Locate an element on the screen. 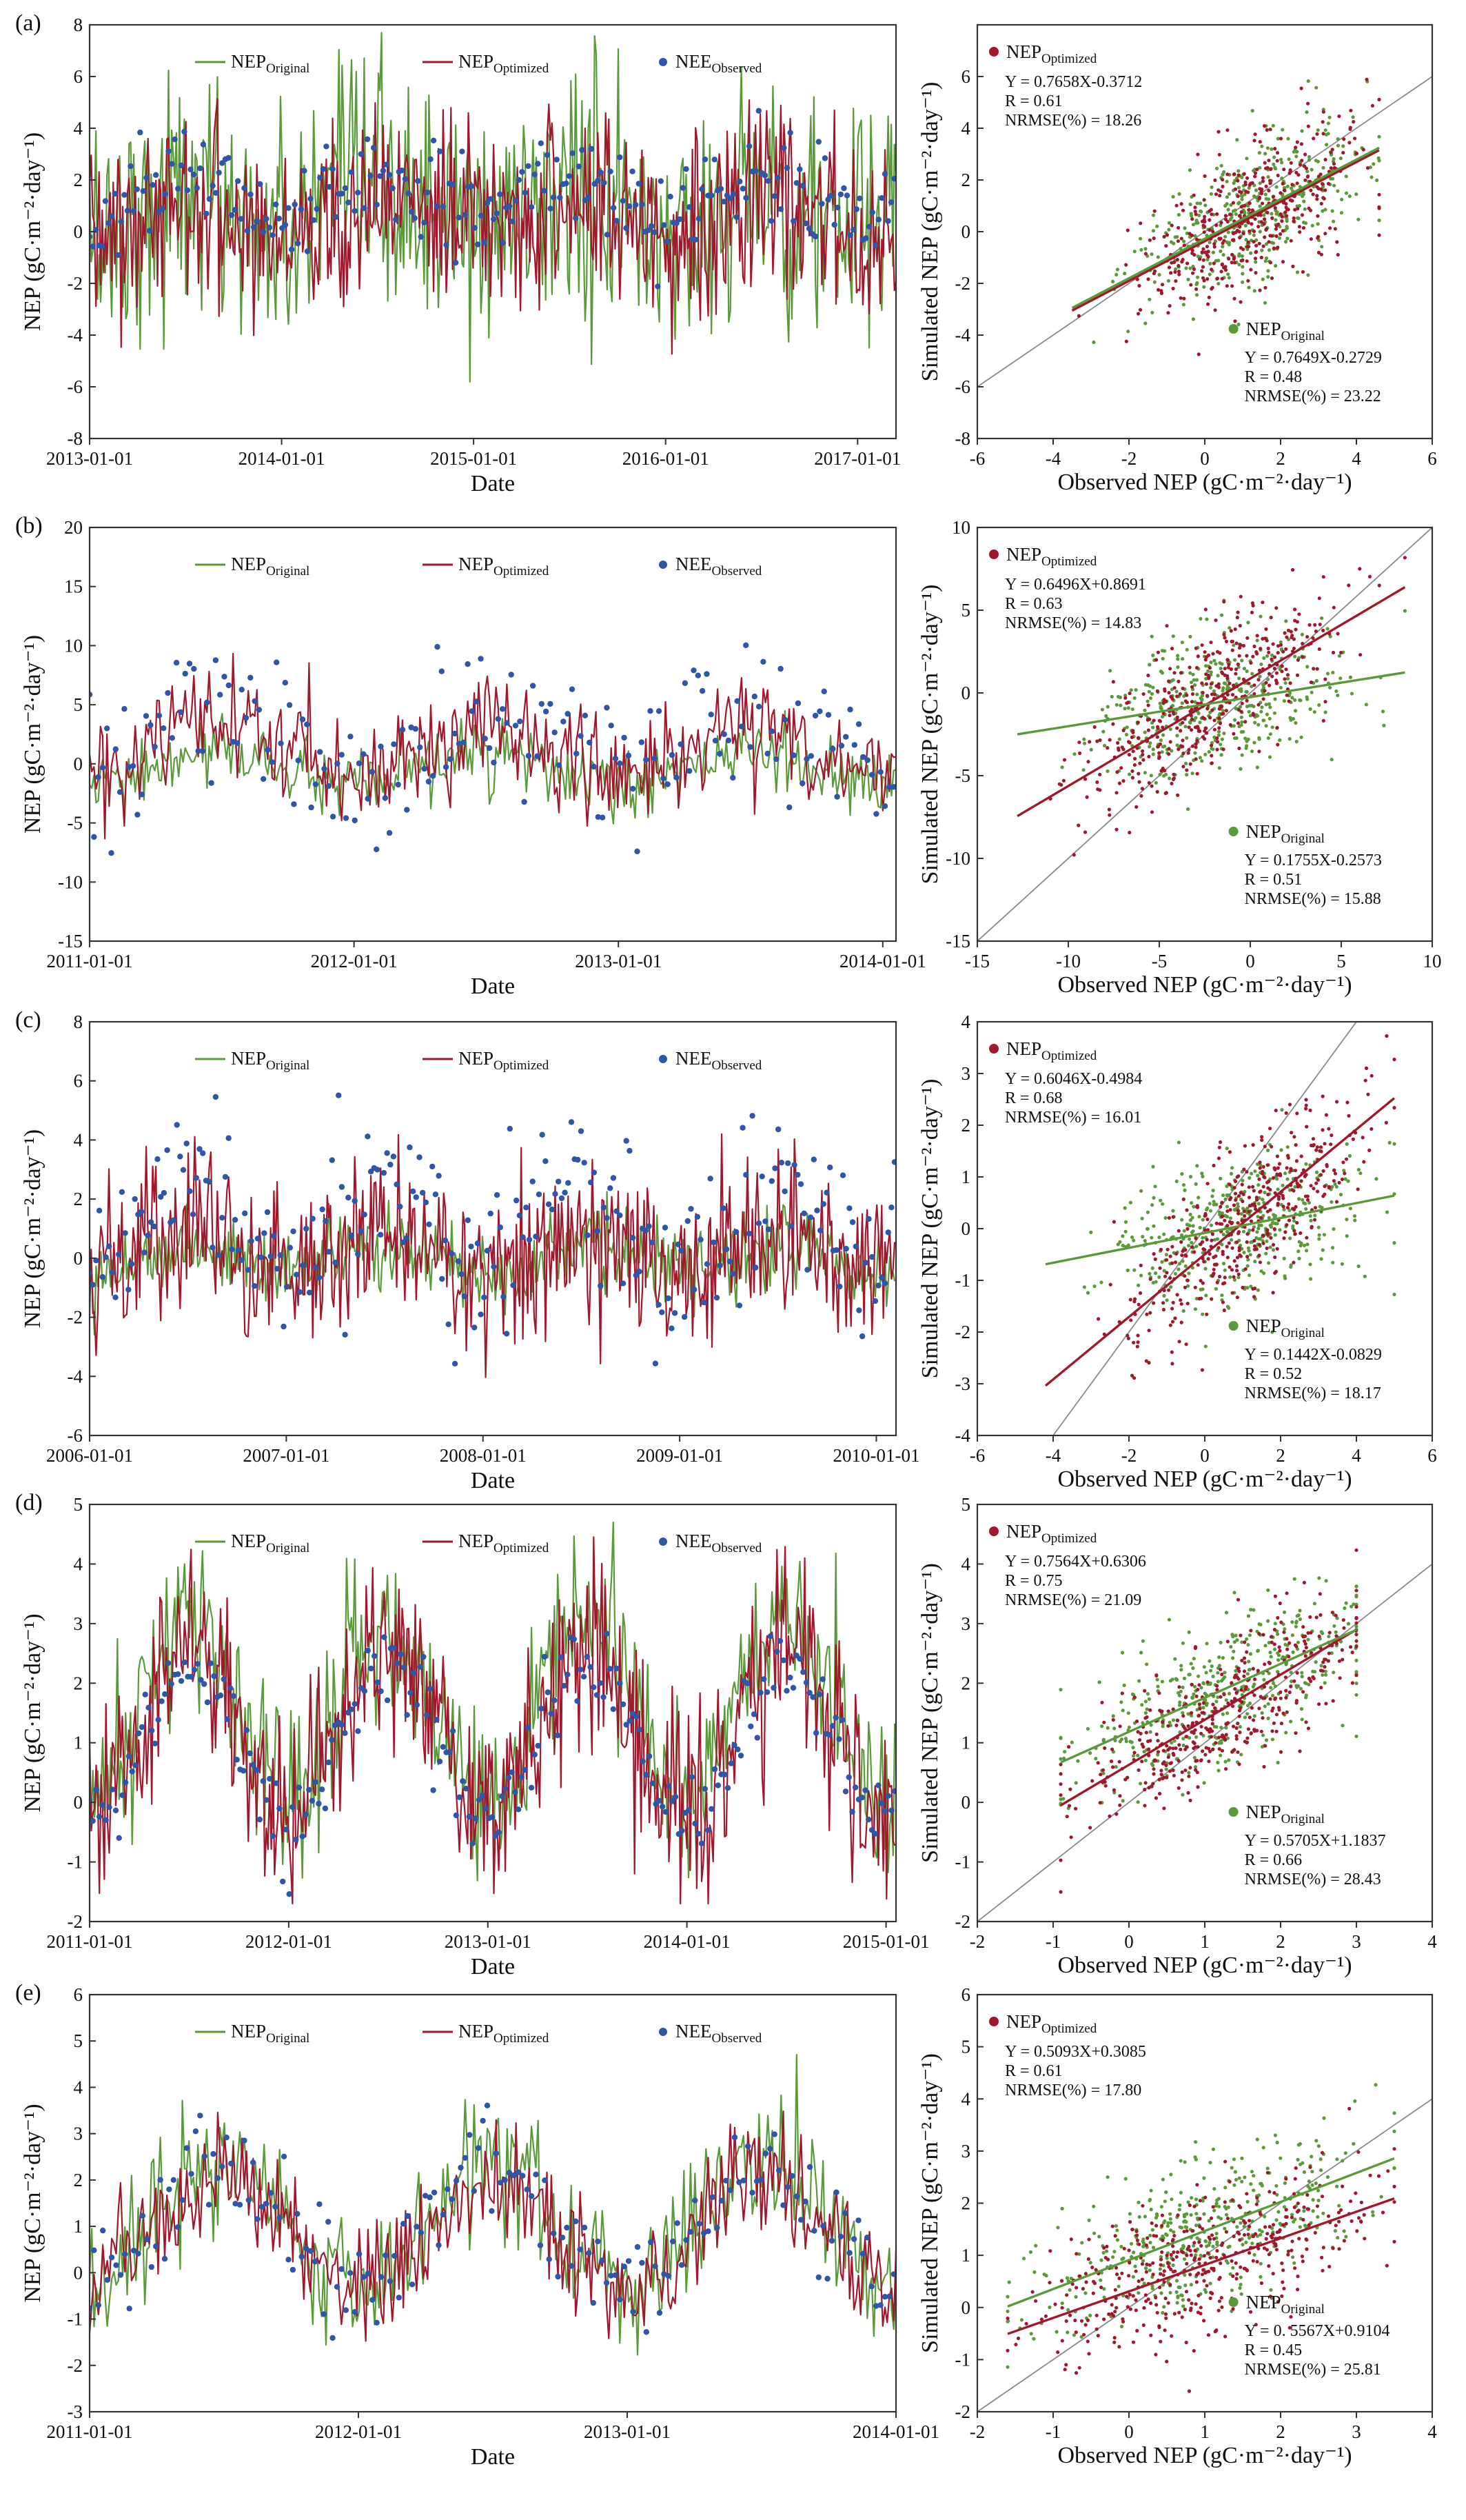  y-tick-label: 0 is located at coordinates (966, 231).